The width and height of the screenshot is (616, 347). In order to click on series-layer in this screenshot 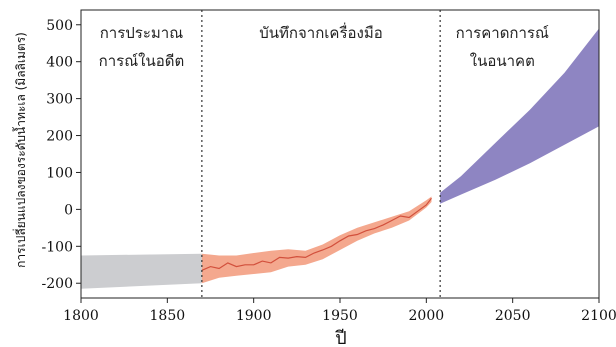, I will do `click(316, 234)`.